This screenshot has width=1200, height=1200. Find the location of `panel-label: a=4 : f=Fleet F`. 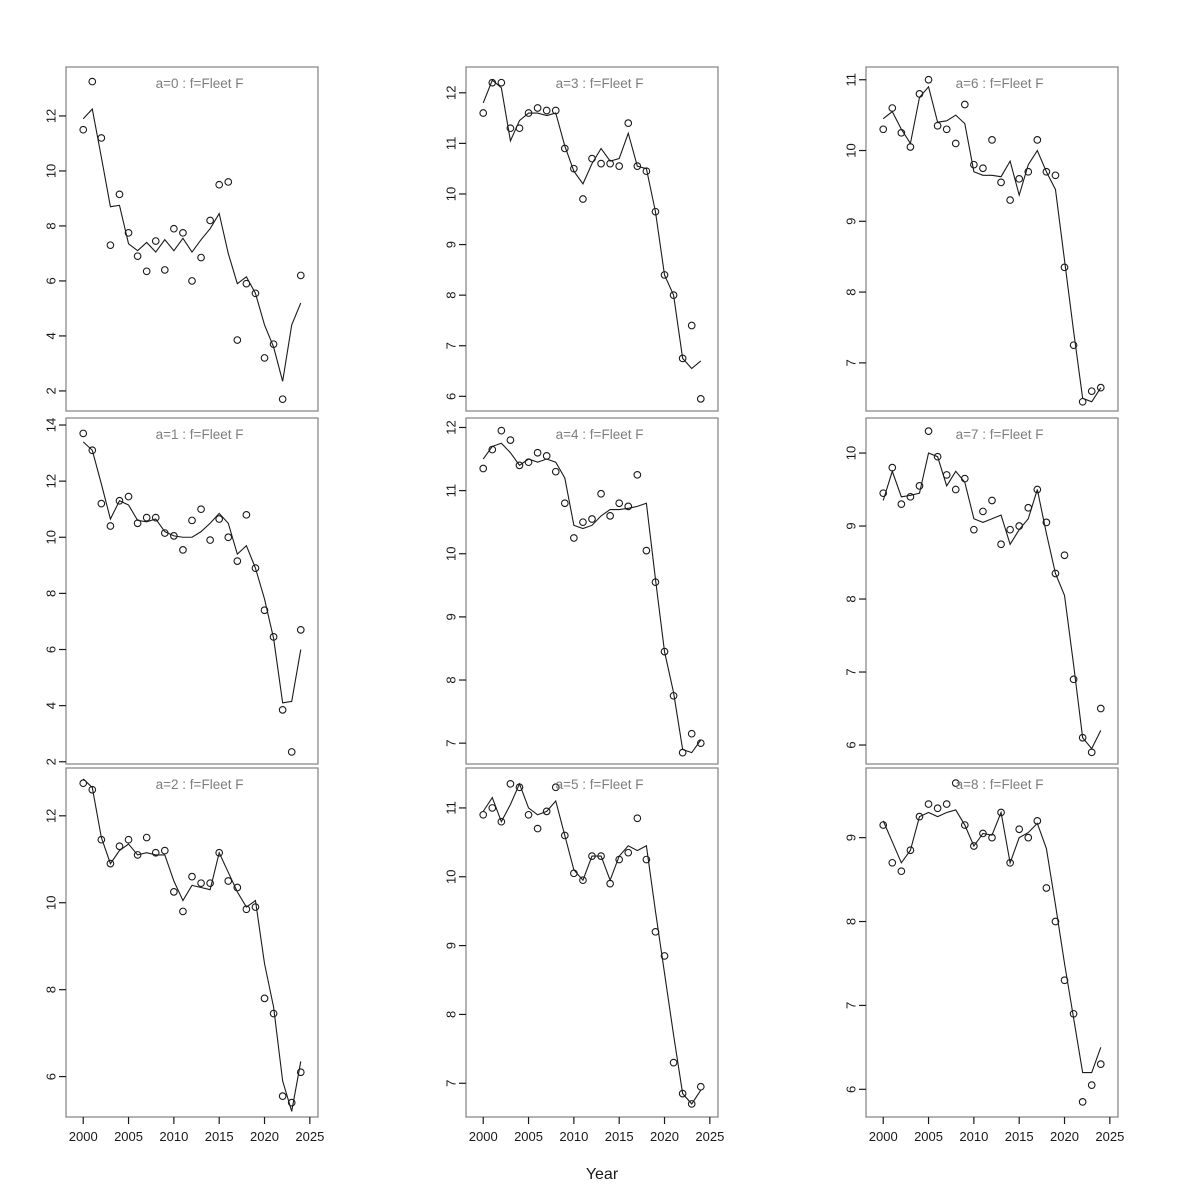

panel-label: a=4 : f=Fleet F is located at coordinates (600, 434).